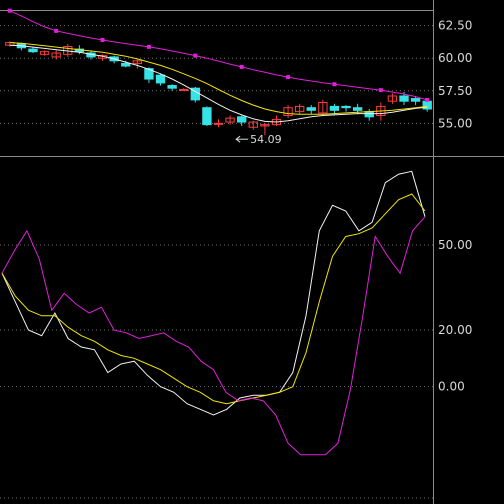 The width and height of the screenshot is (504, 504). What do you see at coordinates (451, 387) in the screenshot?
I see `indicator-tick-label: 0.00` at bounding box center [451, 387].